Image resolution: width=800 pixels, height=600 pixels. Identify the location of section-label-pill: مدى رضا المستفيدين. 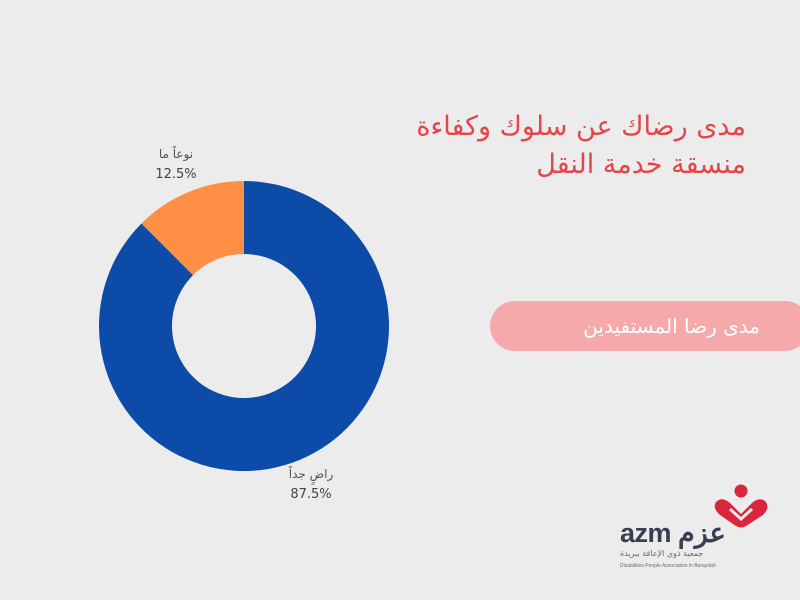
(645, 326).